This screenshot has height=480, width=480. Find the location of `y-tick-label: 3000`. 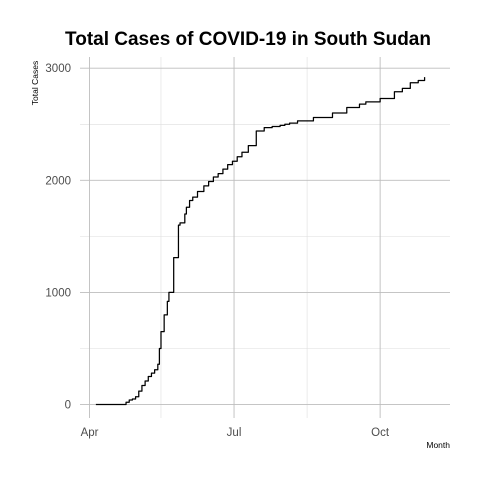

y-tick-label: 3000 is located at coordinates (58, 69).